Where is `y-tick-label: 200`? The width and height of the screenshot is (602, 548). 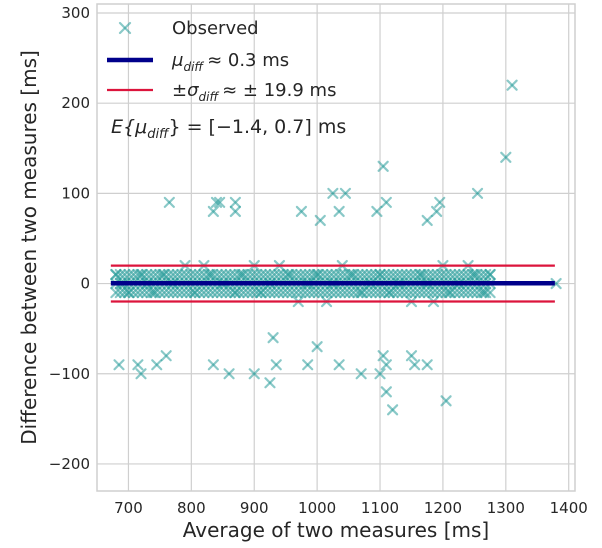 y-tick-label: 200 is located at coordinates (75, 103).